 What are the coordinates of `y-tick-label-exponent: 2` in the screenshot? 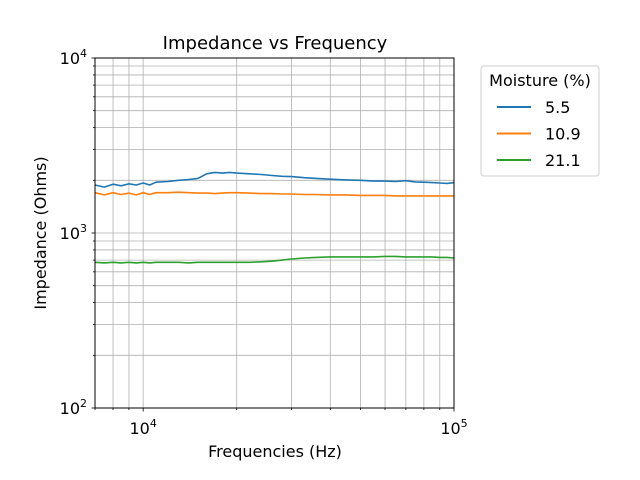 It's located at (83, 403).